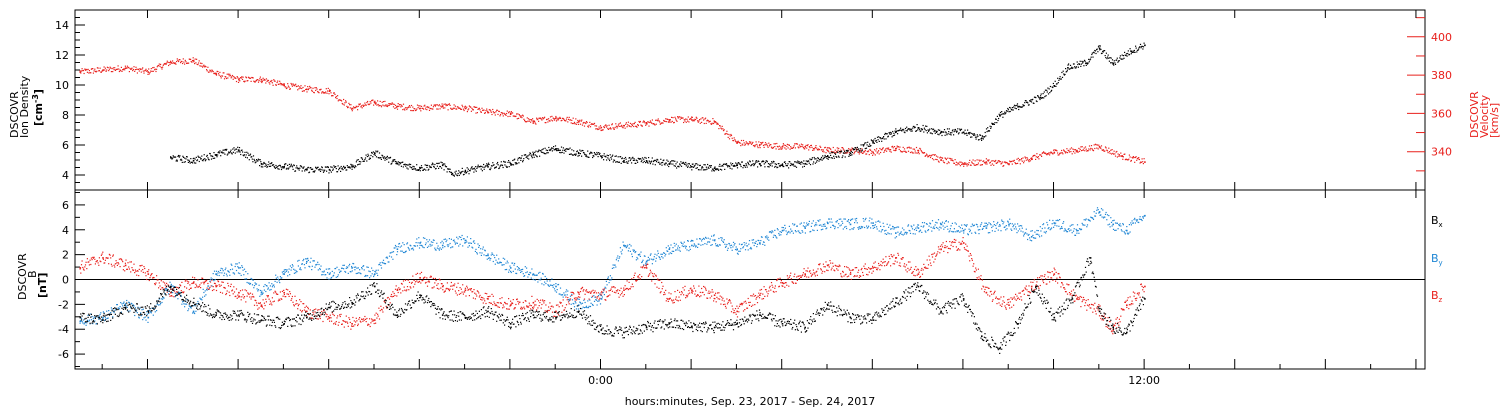 Image resolution: width=1500 pixels, height=410 pixels. I want to click on bz-point, so click(125, 265).